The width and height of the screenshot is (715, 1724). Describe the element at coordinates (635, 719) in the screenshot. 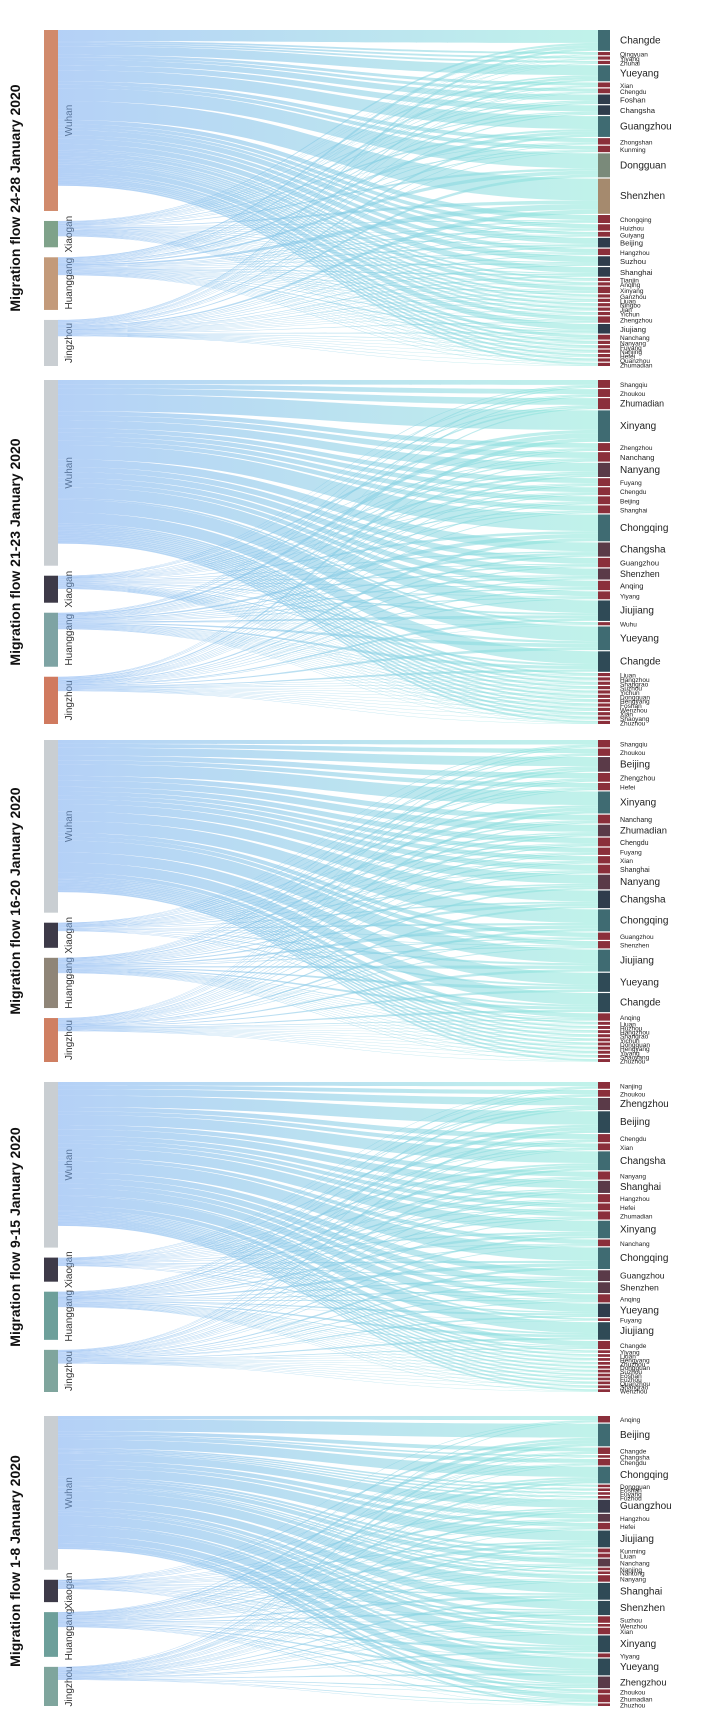

I see `destination-label: Shaoyang` at that location.